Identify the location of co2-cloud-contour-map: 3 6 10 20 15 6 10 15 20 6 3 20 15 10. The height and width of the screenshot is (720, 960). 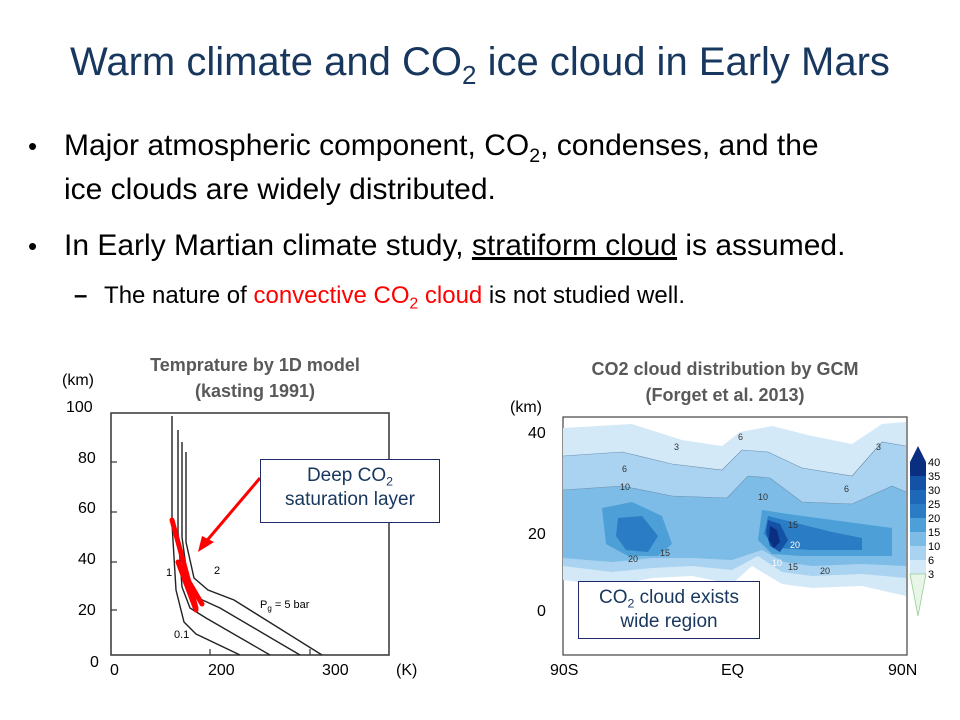
(735, 536).